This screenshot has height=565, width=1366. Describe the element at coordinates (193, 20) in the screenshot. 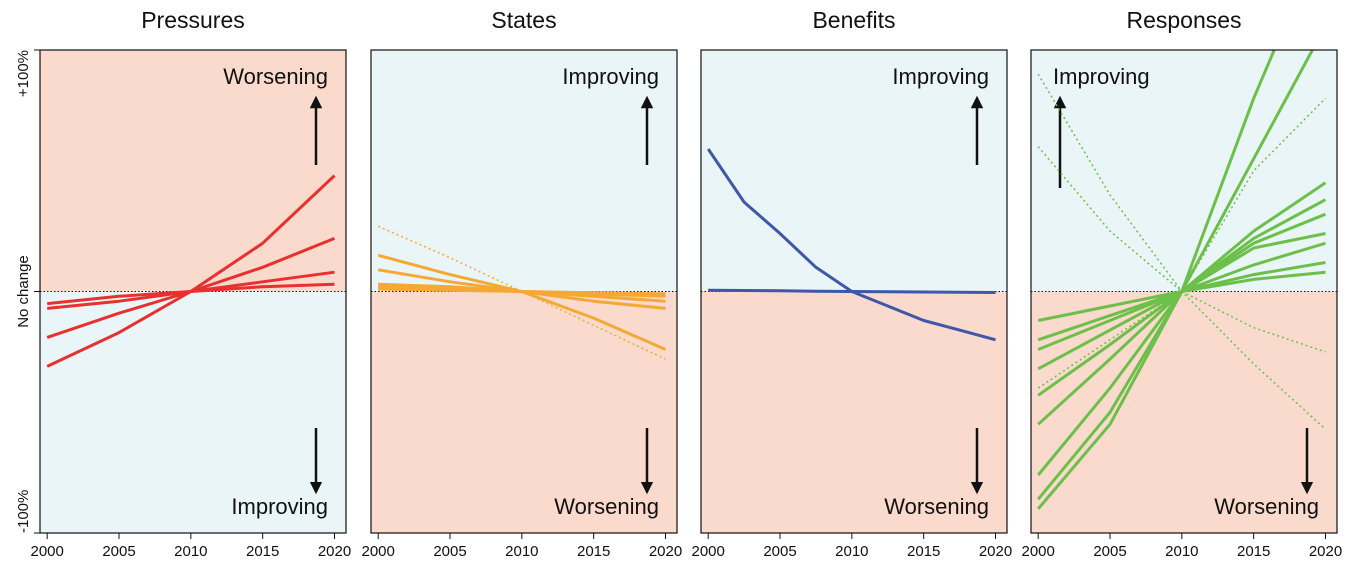

I see `panel-title: Pressures` at that location.